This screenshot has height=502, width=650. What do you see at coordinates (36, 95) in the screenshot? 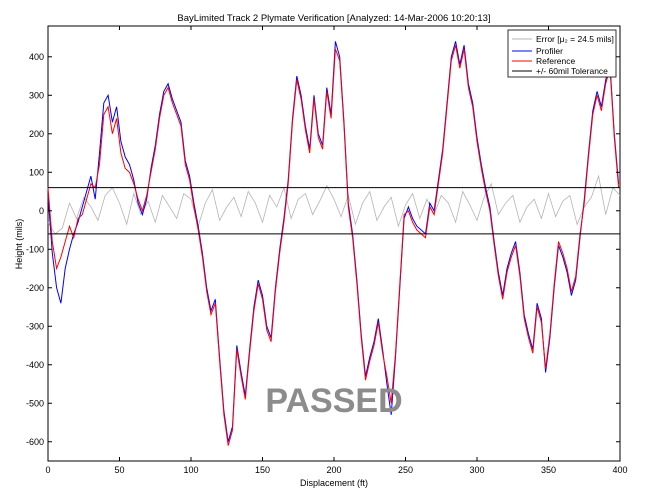
I see `y-tick-label: 300` at bounding box center [36, 95].